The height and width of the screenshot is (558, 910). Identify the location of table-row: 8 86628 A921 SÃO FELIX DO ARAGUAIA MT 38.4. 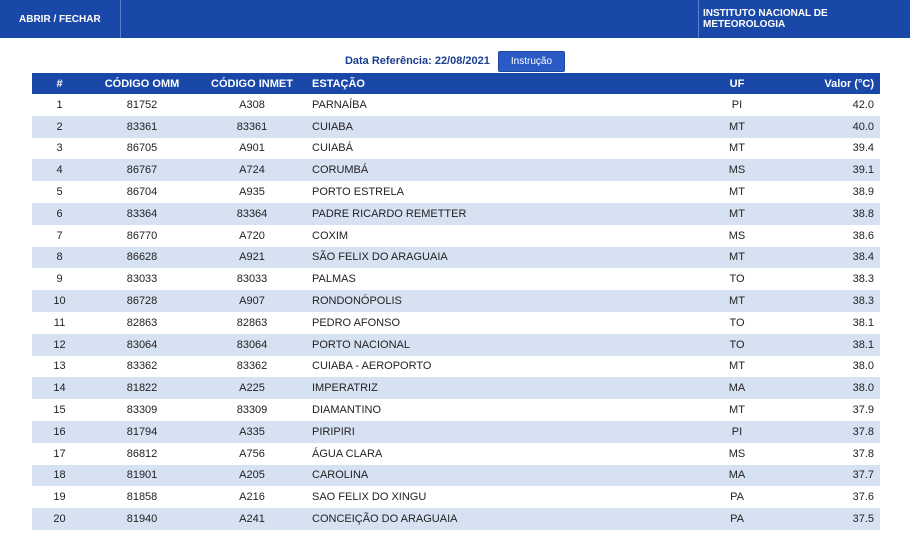
(456, 257).